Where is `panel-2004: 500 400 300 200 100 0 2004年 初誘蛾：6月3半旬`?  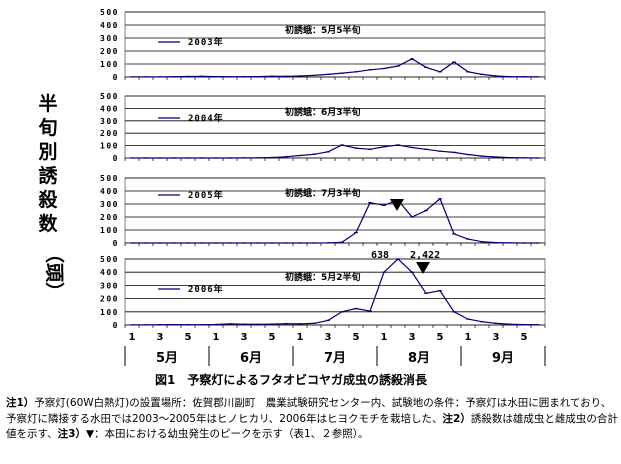
panel-2004: 500 400 300 200 100 0 2004年 初誘蛾：6月3半旬 is located at coordinates (323, 127).